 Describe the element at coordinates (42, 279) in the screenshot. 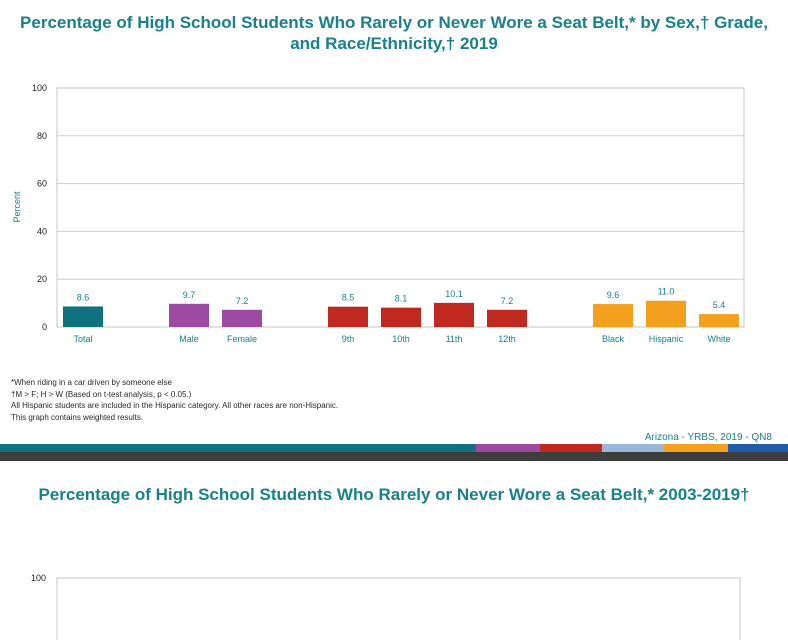

I see `y-tick-label: 20` at that location.